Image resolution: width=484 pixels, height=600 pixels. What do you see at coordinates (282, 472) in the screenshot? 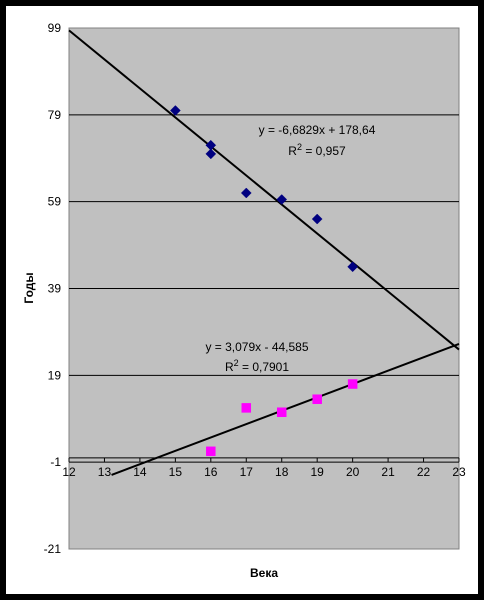
I see `x-tick-label: 18` at bounding box center [282, 472].